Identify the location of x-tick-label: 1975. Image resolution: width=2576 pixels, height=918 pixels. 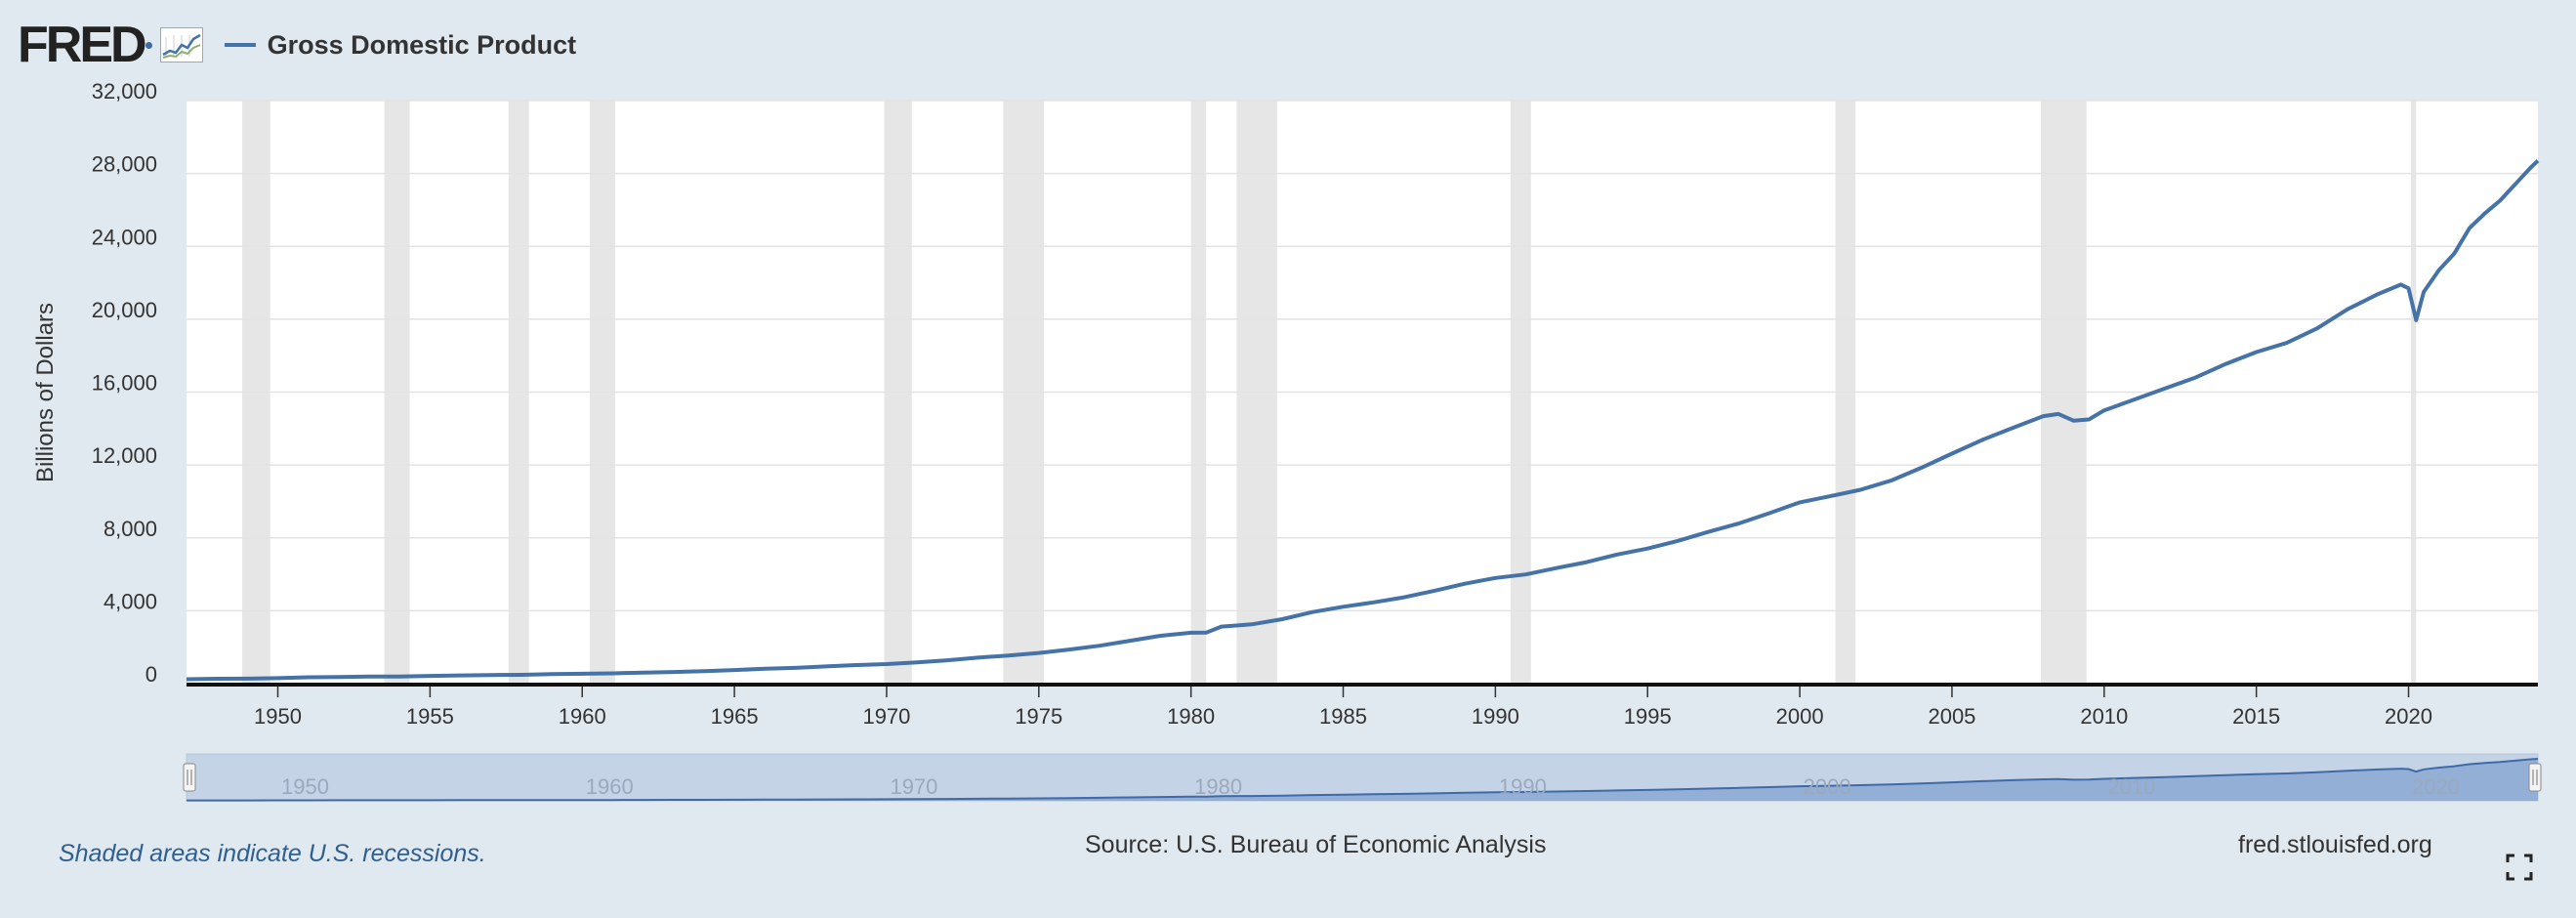
(1039, 716).